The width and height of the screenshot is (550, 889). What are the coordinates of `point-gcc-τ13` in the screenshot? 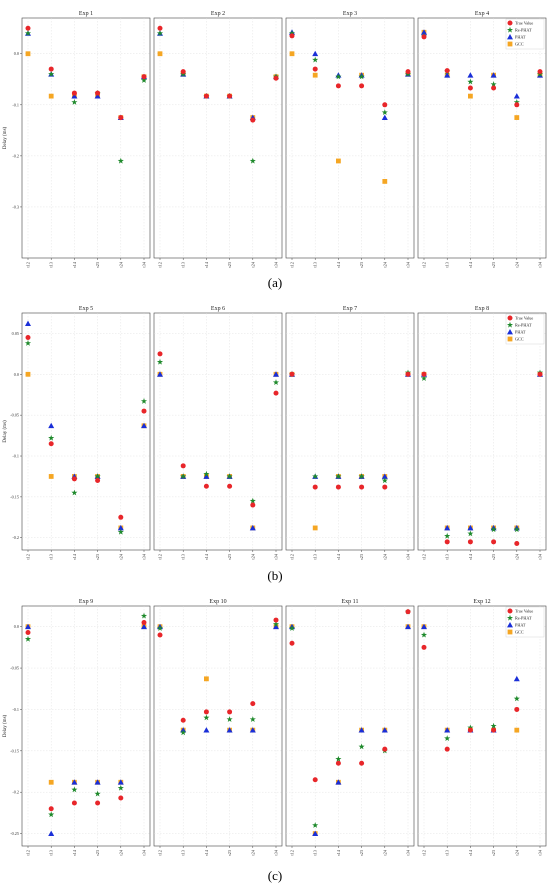 It's located at (51, 782).